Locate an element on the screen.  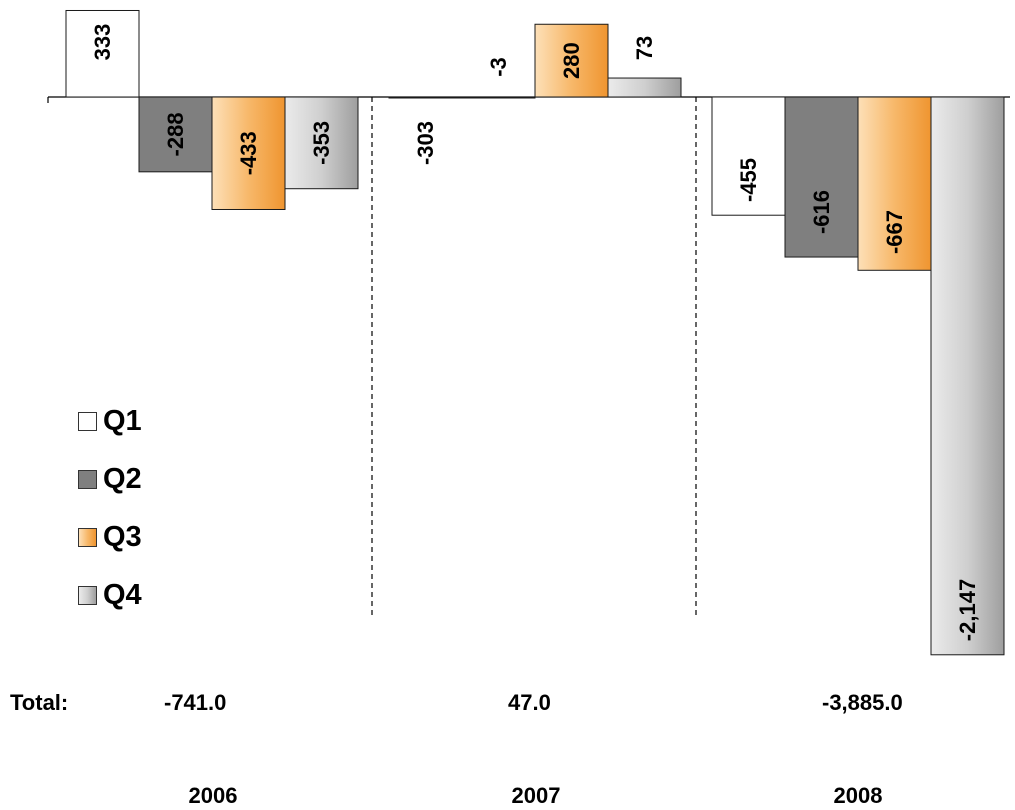
data-label-q2-2006: -288 is located at coordinates (175, 134).